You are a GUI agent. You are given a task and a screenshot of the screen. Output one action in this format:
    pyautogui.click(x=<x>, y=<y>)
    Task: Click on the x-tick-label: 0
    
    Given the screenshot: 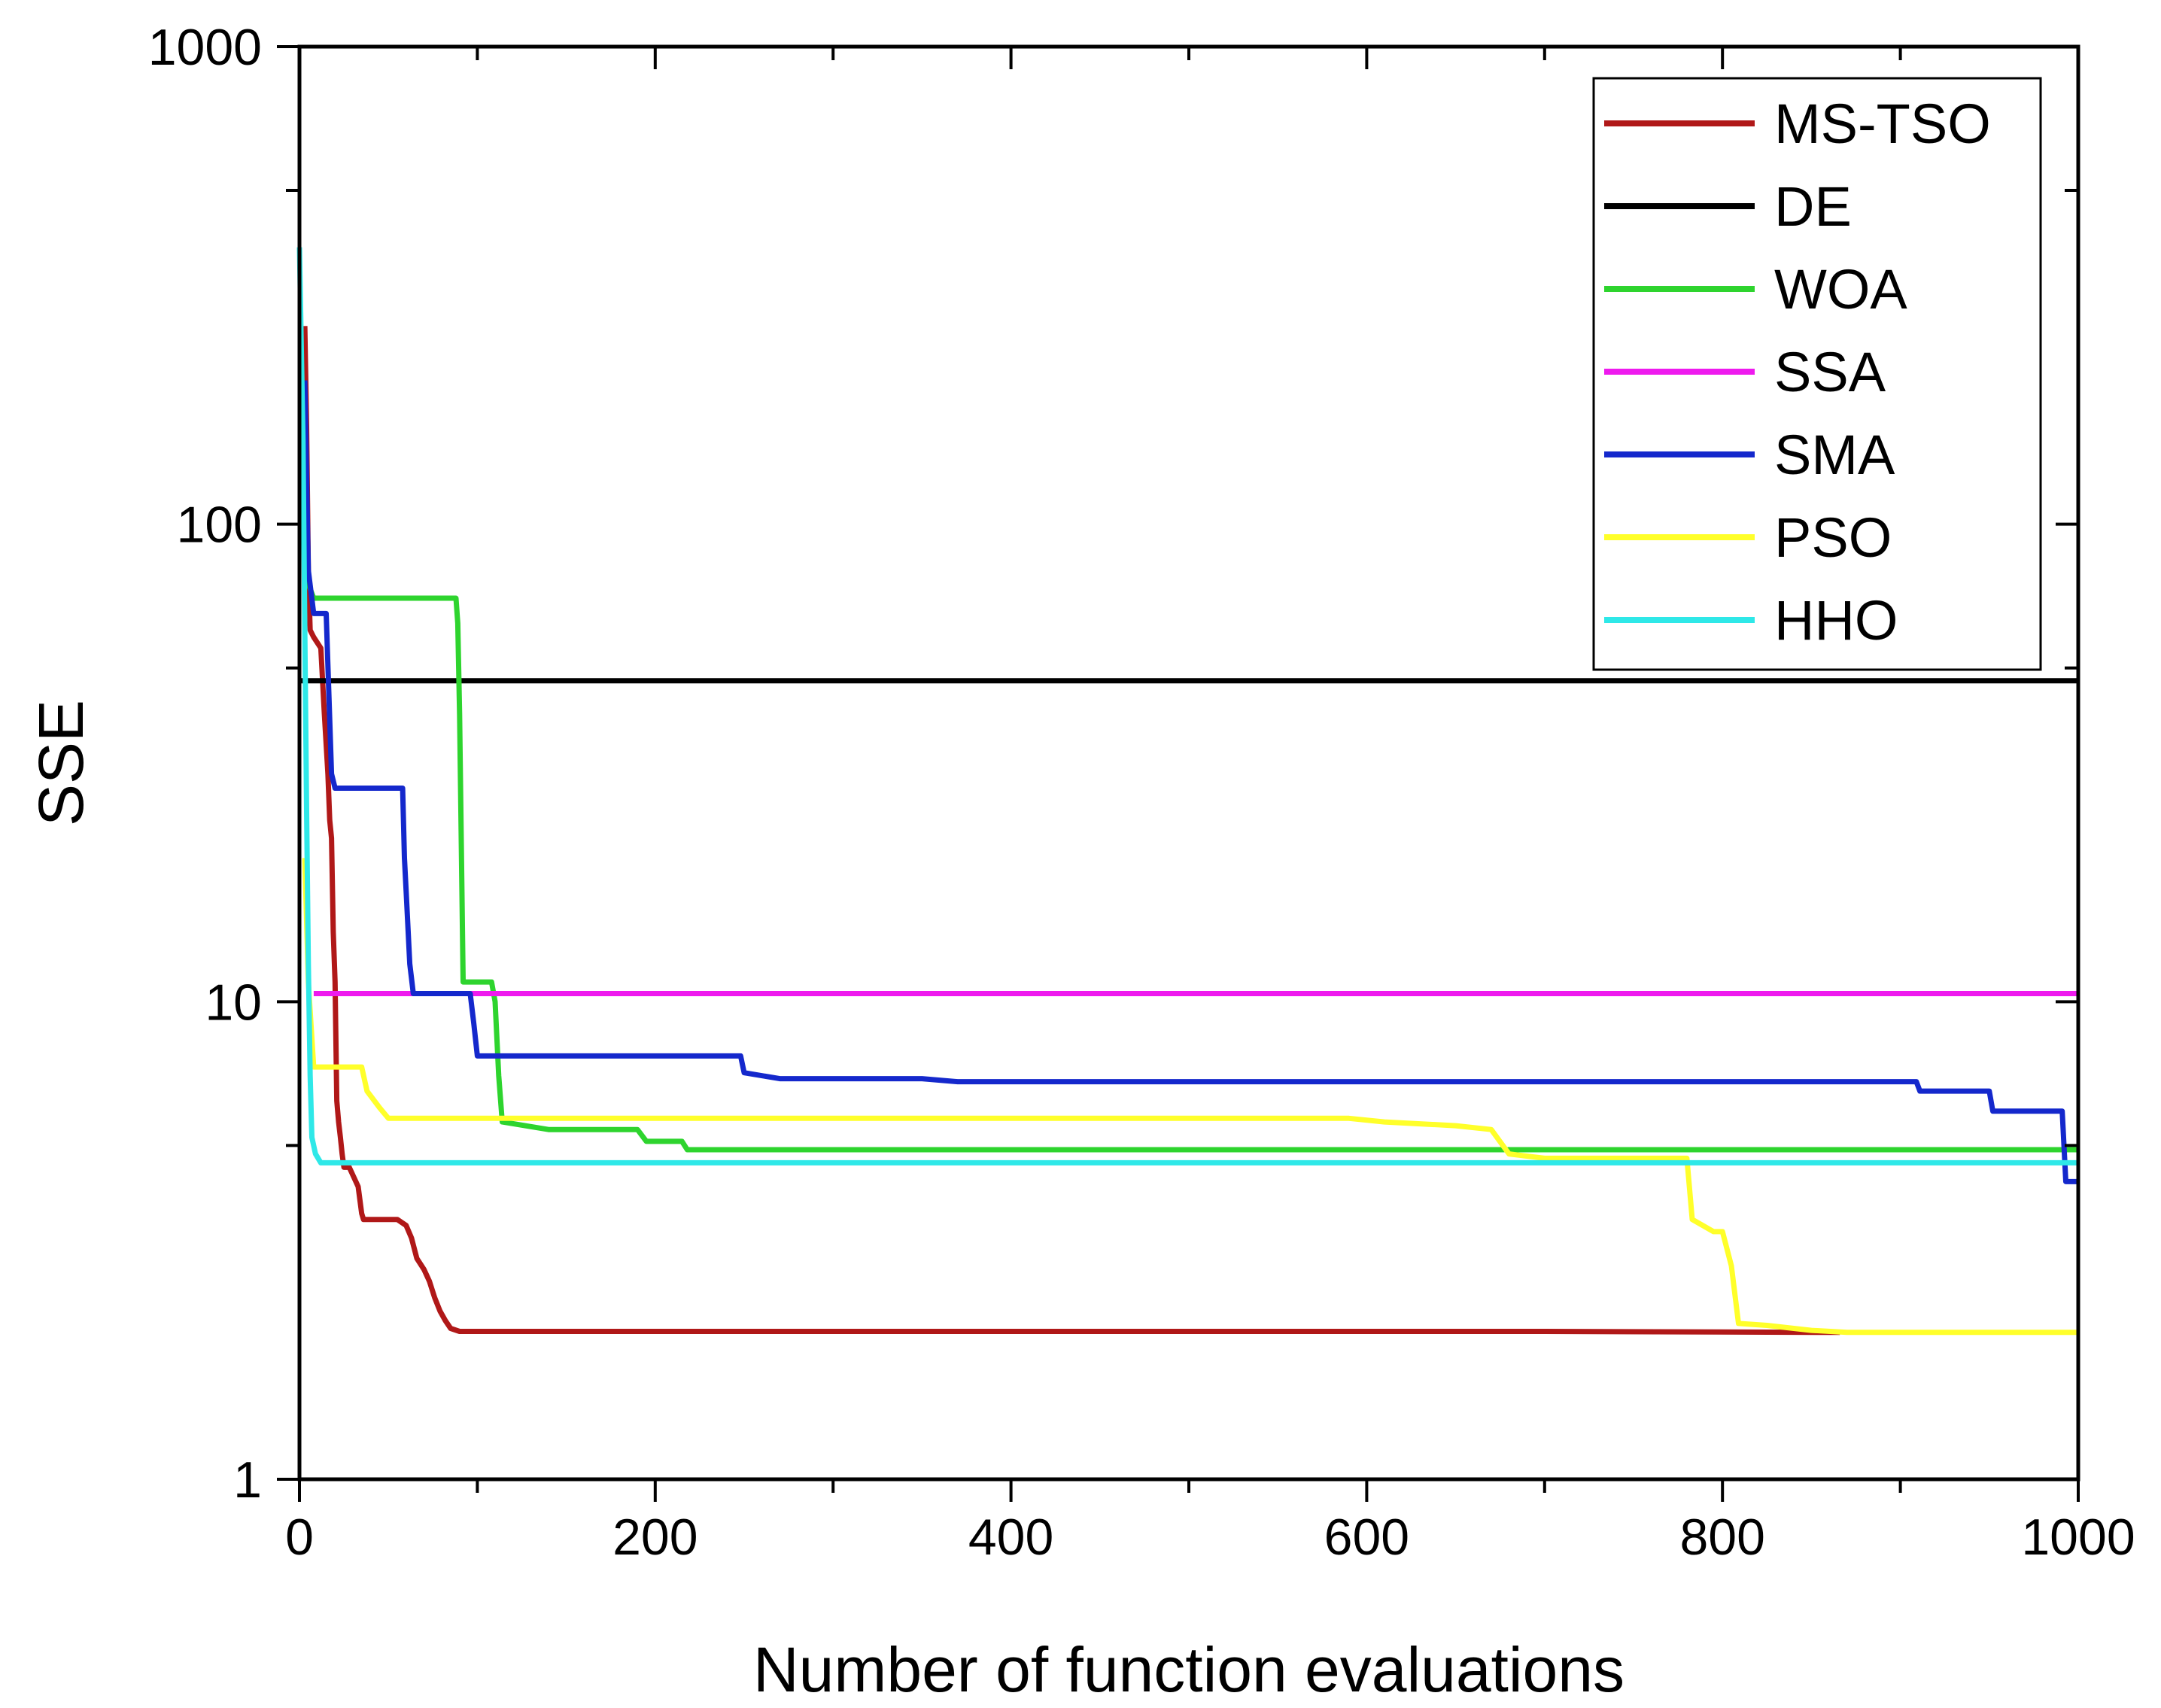 What is the action you would take?
    pyautogui.click(x=299, y=1537)
    